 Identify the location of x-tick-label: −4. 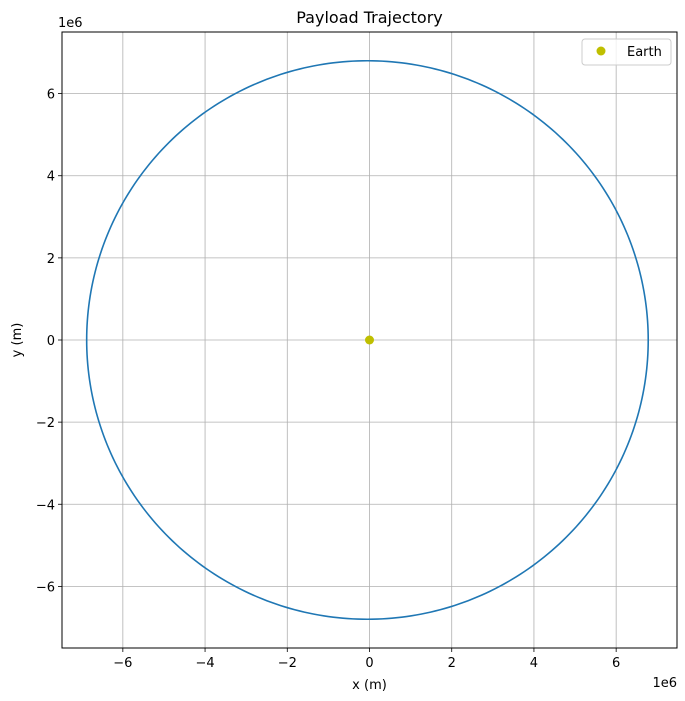
(204, 663).